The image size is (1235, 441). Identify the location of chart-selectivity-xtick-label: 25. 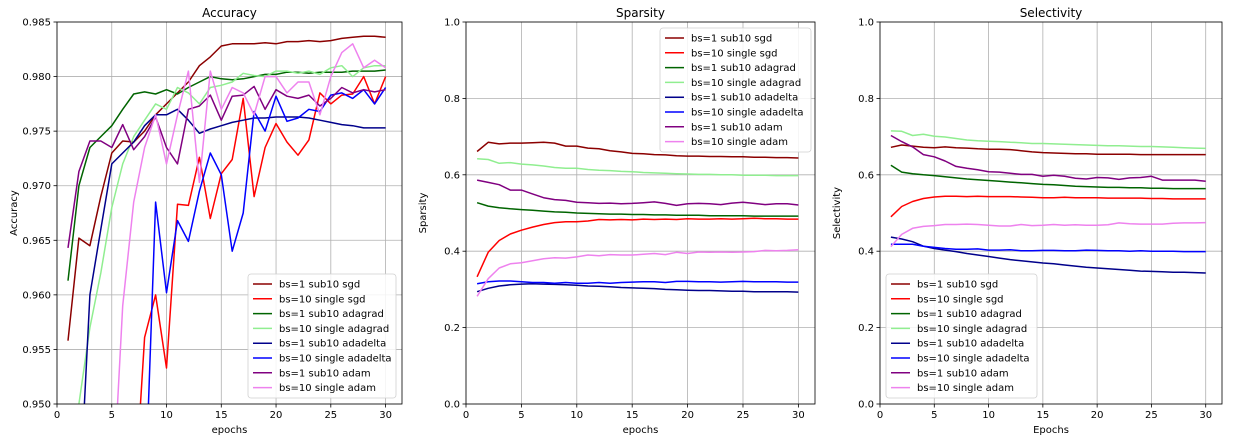
(1151, 415).